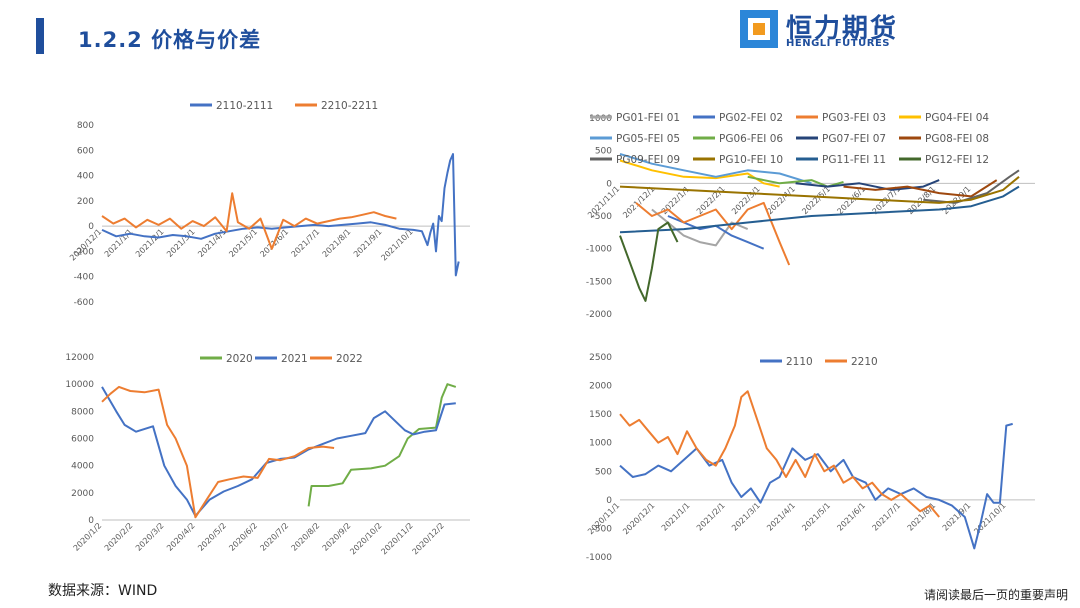 The image size is (1080, 608). I want to click on logo-mark-icon, so click(759, 29).